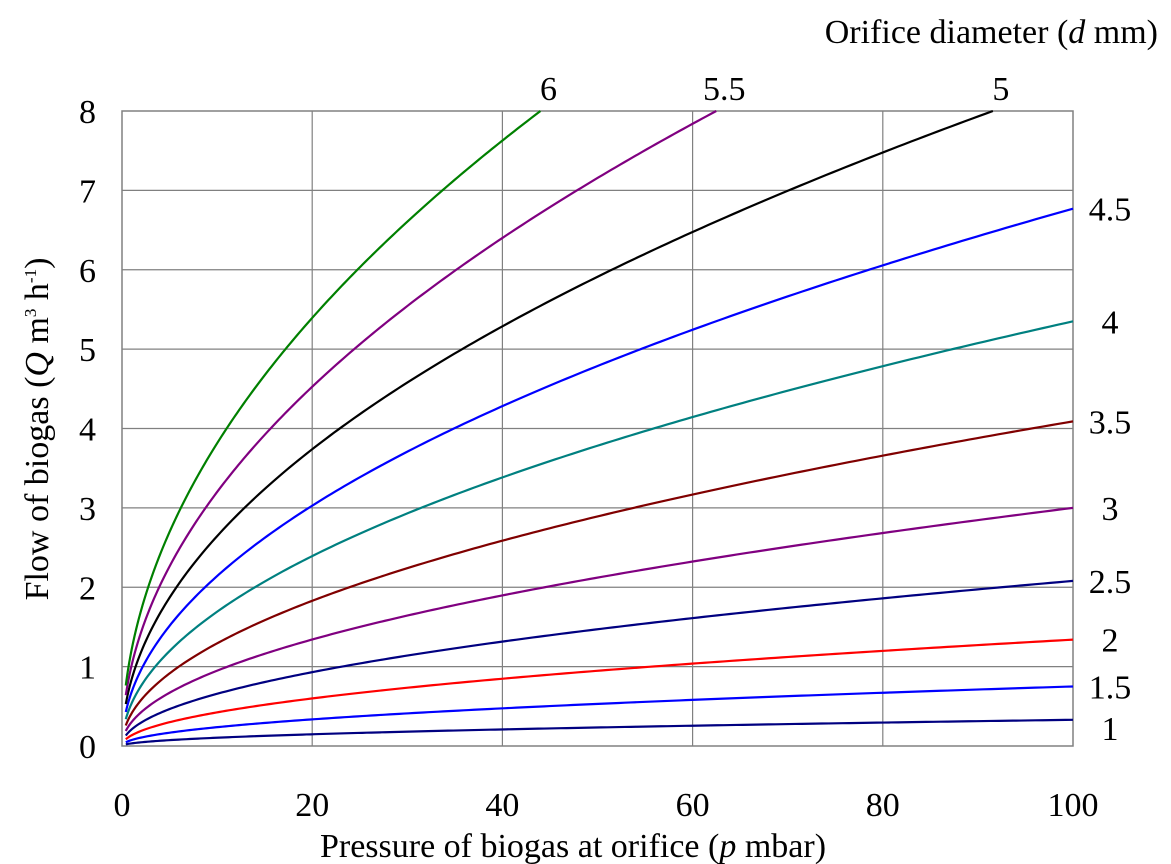 This screenshot has width=1171, height=864. Describe the element at coordinates (87, 747) in the screenshot. I see `y-tick-label: 0` at that location.